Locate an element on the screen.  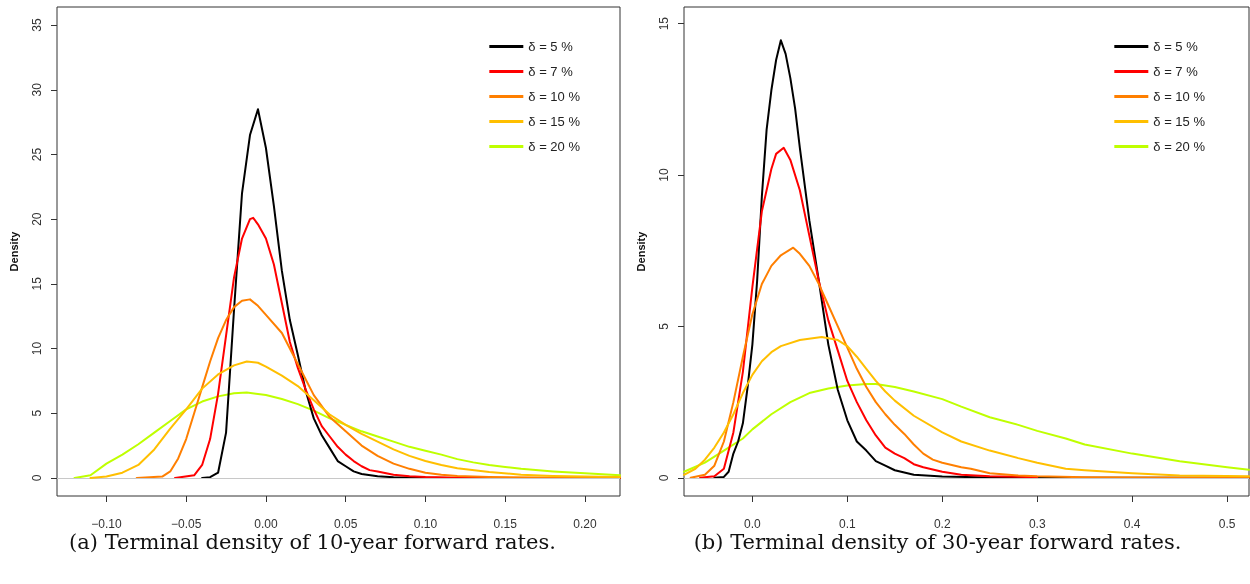
x-tick-label: −0.05 is located at coordinates (186, 524).